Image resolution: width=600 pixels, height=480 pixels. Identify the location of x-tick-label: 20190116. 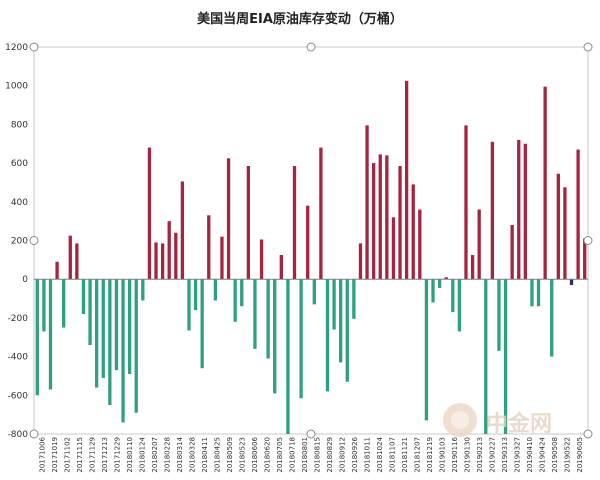
(455, 454).